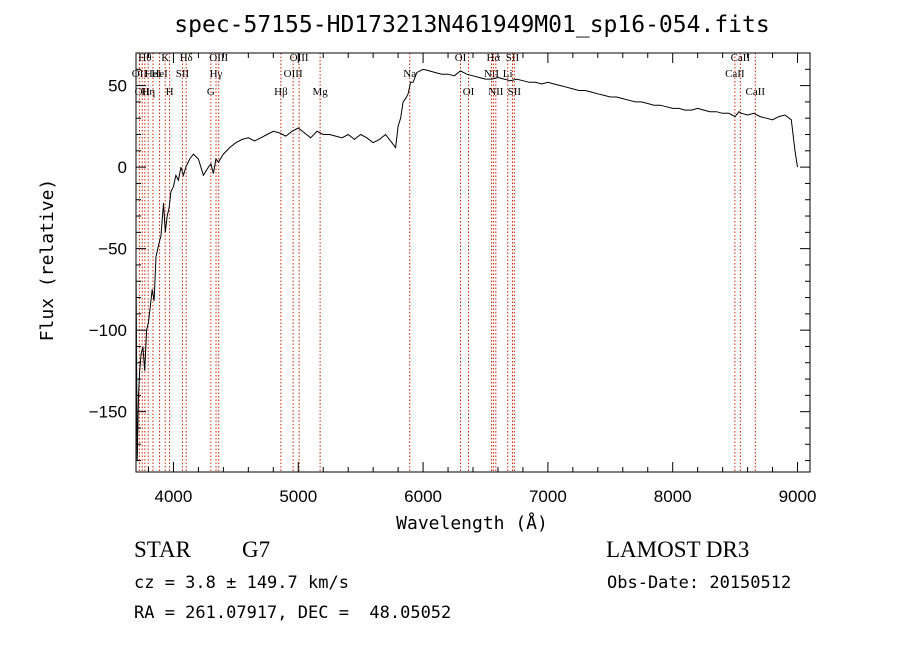 This screenshot has width=900, height=649. I want to click on spectral-line-label: Hβ, so click(281, 92).